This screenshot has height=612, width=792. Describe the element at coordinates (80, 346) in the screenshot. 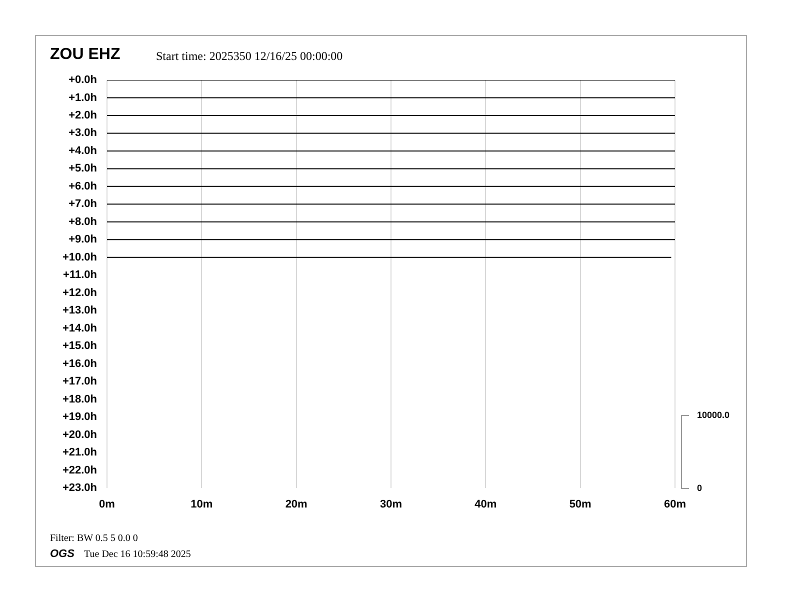

I see `y-tick-label: +15.0h` at that location.